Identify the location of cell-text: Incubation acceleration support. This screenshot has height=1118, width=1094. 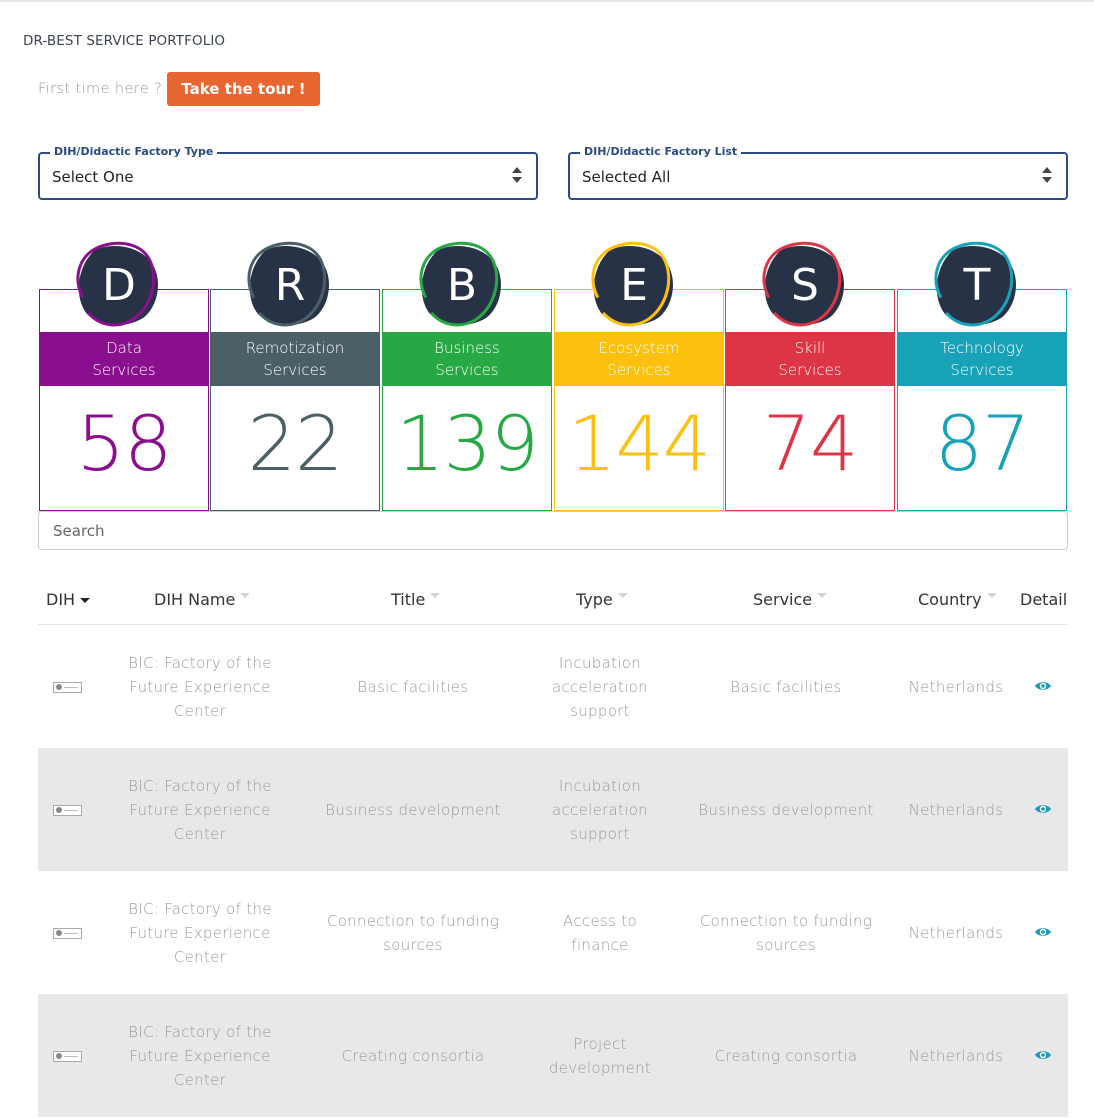
(600, 687).